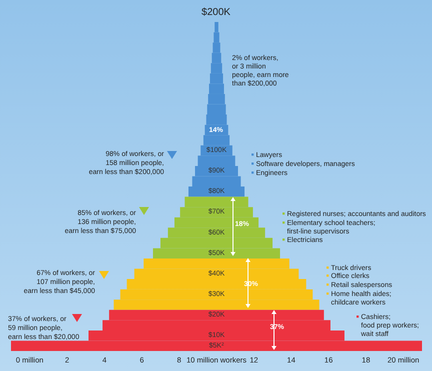 Image resolution: width=432 pixels, height=371 pixels. What do you see at coordinates (216, 12) in the screenshot?
I see `text: $200K` at bounding box center [216, 12].